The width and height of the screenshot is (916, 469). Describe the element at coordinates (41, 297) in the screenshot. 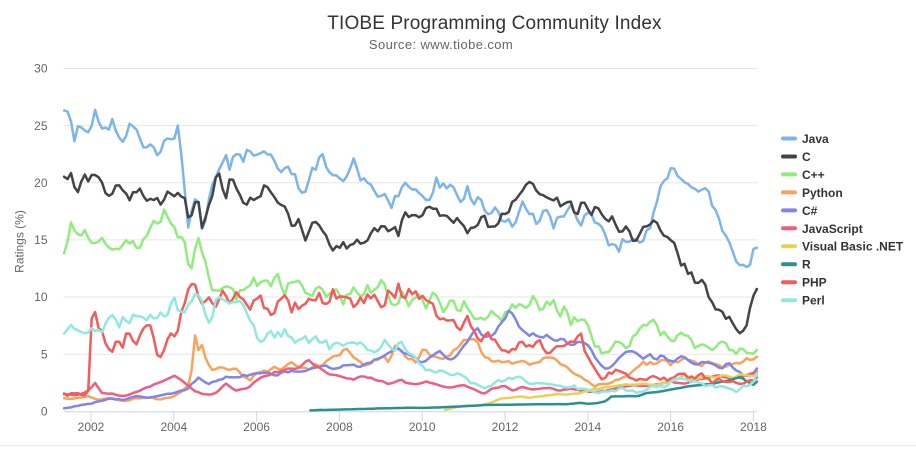

I see `svg-text: 10` at that location.